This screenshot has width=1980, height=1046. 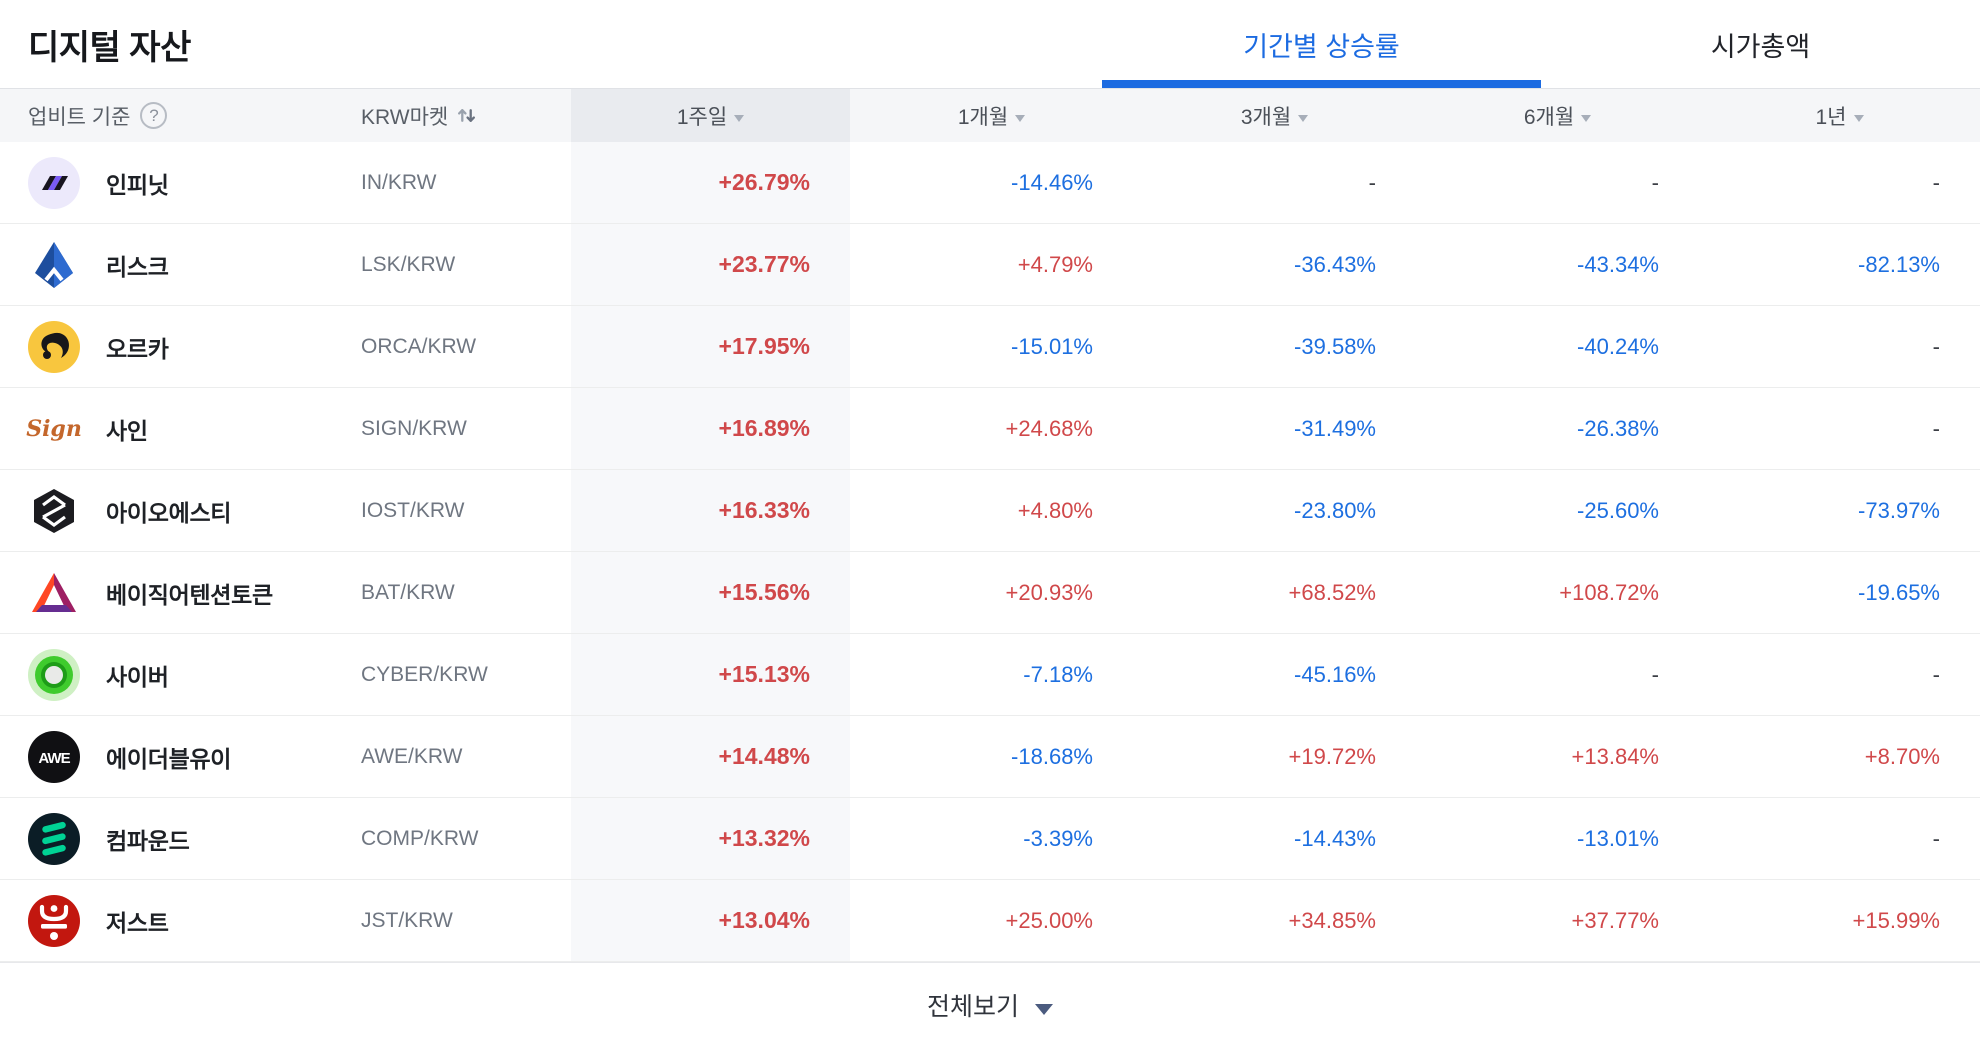 What do you see at coordinates (54, 346) in the screenshot?
I see `orca-coin-icon` at bounding box center [54, 346].